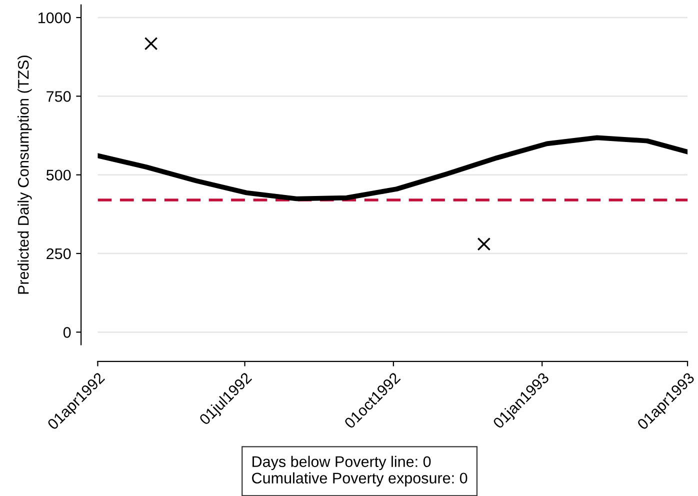 Image resolution: width=698 pixels, height=496 pixels. Describe the element at coordinates (58, 175) in the screenshot. I see `y-tick-label: 500` at that location.